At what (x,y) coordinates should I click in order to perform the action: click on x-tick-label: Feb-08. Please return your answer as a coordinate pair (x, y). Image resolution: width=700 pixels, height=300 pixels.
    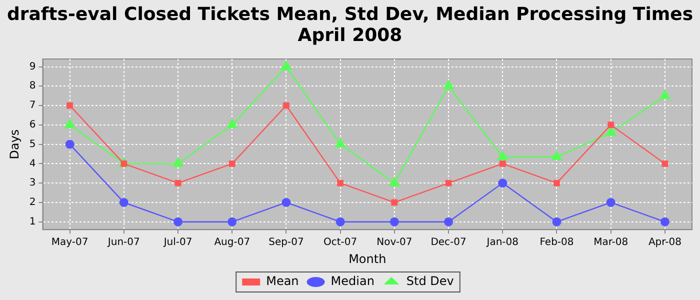
    Looking at the image, I should click on (557, 242).